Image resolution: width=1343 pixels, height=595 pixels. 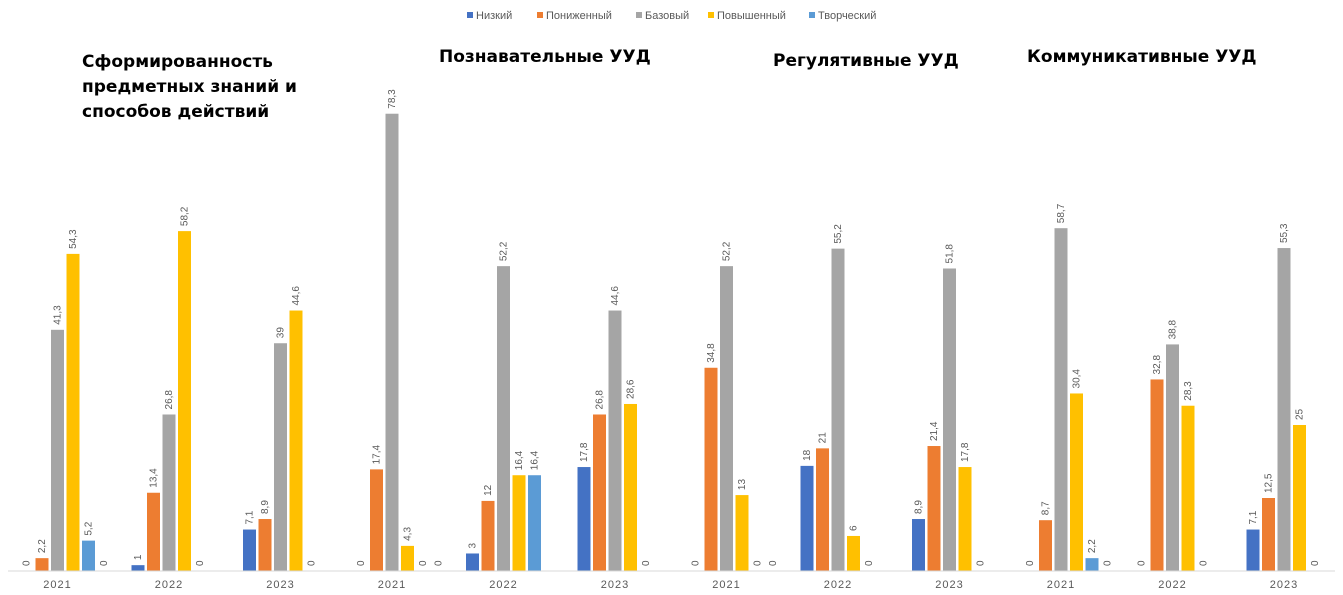 I want to click on data-label: 58,2, so click(x=185, y=216).